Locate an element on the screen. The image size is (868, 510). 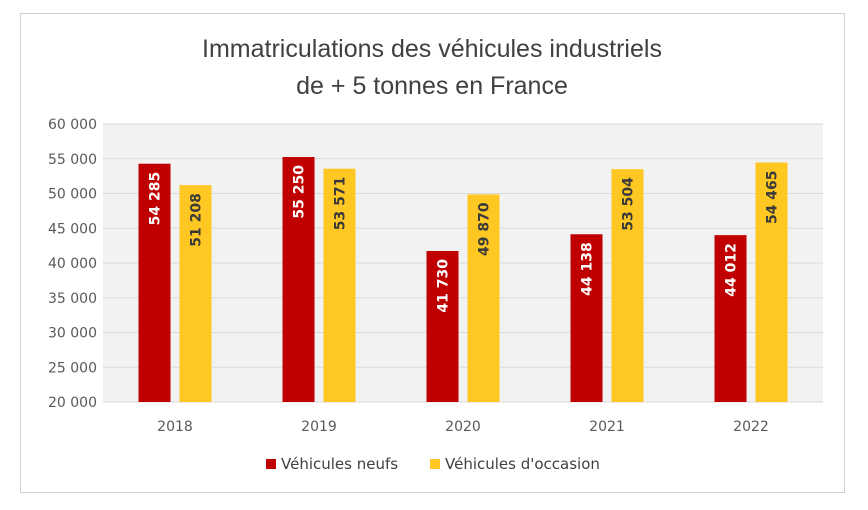
y-tick-label: 40 000 is located at coordinates (72, 264).